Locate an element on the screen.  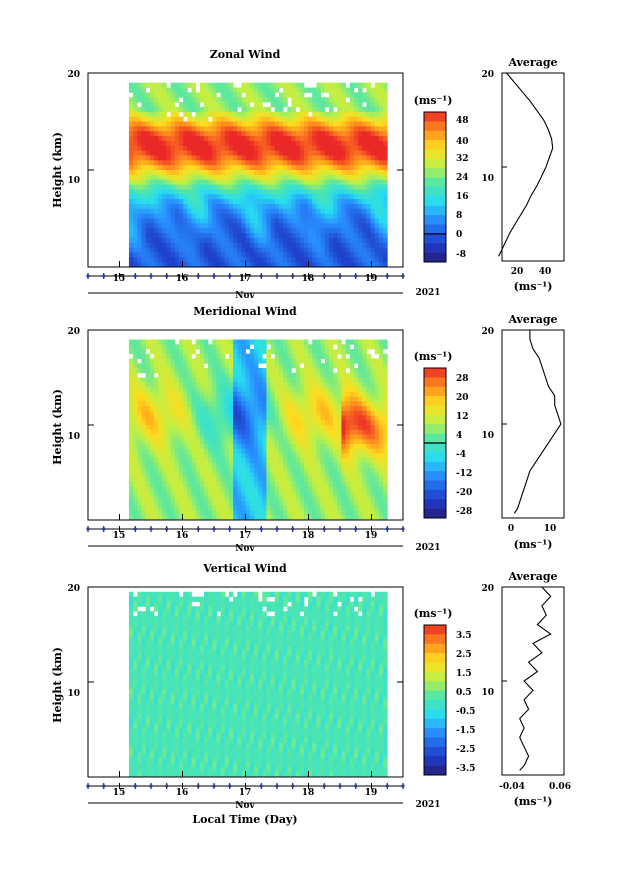
colorbar-swatch is located at coordinates (435, 248).